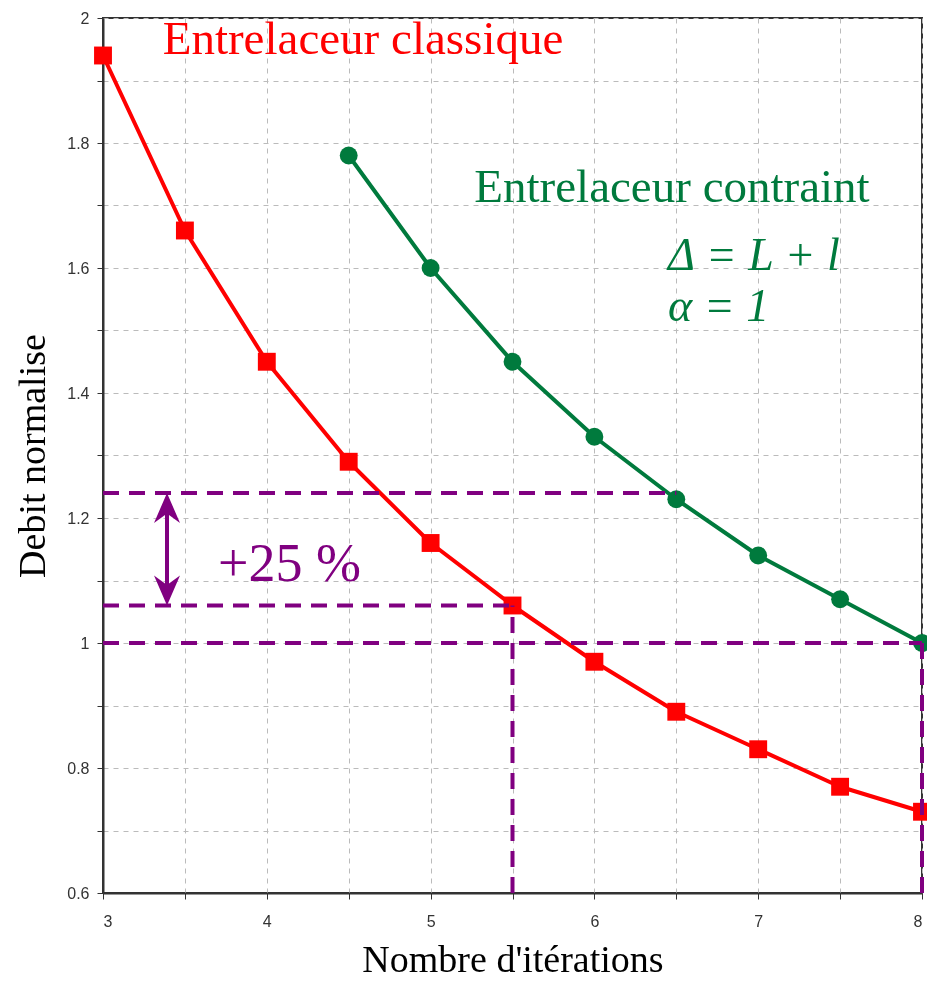 The image size is (927, 1006). What do you see at coordinates (513, 958) in the screenshot?
I see `x-axis-title: Nombre d'itérations` at bounding box center [513, 958].